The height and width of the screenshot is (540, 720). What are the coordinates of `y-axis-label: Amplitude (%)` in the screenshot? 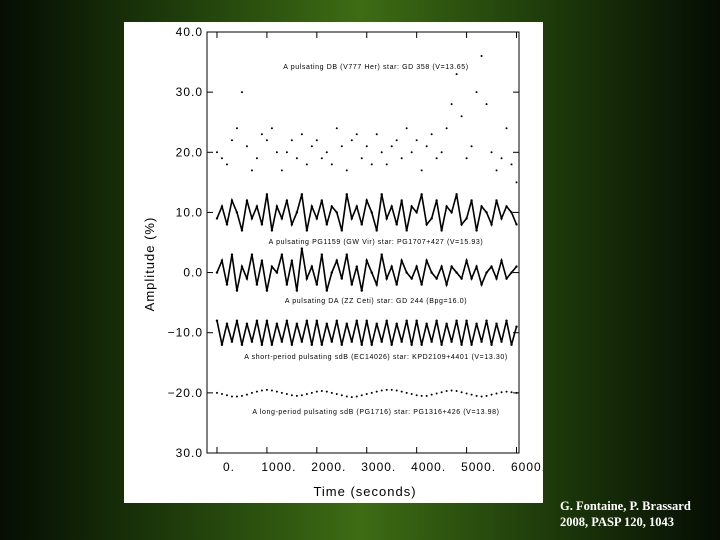 It's located at (149, 264).